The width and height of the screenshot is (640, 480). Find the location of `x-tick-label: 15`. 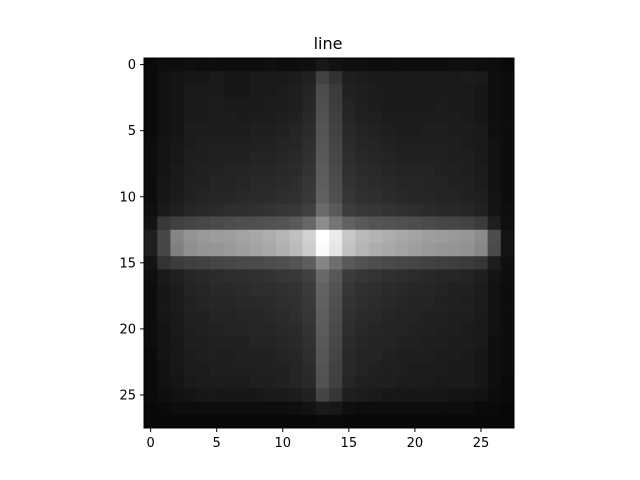

x-tick-label: 15 is located at coordinates (349, 443).